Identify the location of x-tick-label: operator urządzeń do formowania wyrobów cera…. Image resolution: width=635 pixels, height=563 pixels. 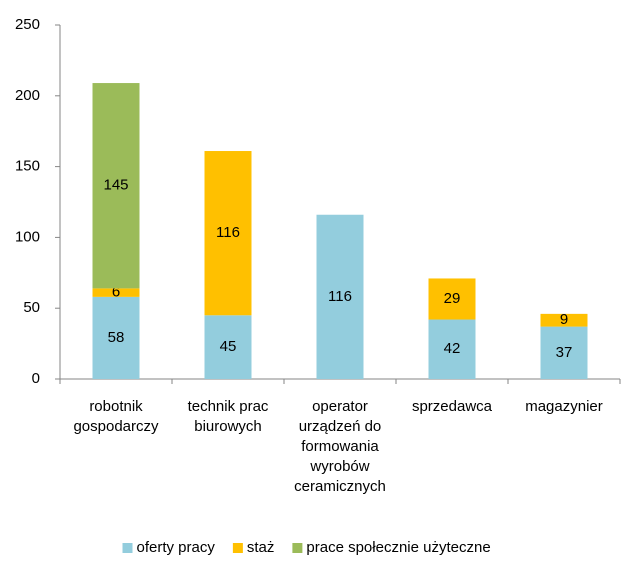
(340, 446).